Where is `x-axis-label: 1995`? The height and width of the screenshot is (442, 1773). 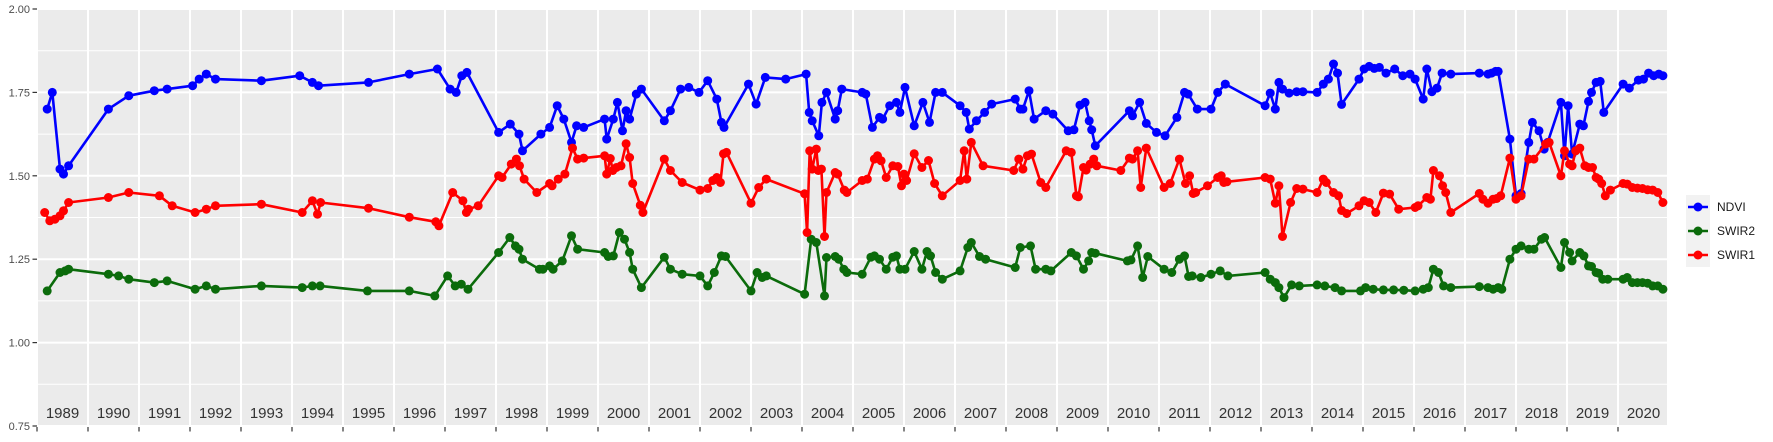 x-axis-label: 1995 is located at coordinates (368, 413).